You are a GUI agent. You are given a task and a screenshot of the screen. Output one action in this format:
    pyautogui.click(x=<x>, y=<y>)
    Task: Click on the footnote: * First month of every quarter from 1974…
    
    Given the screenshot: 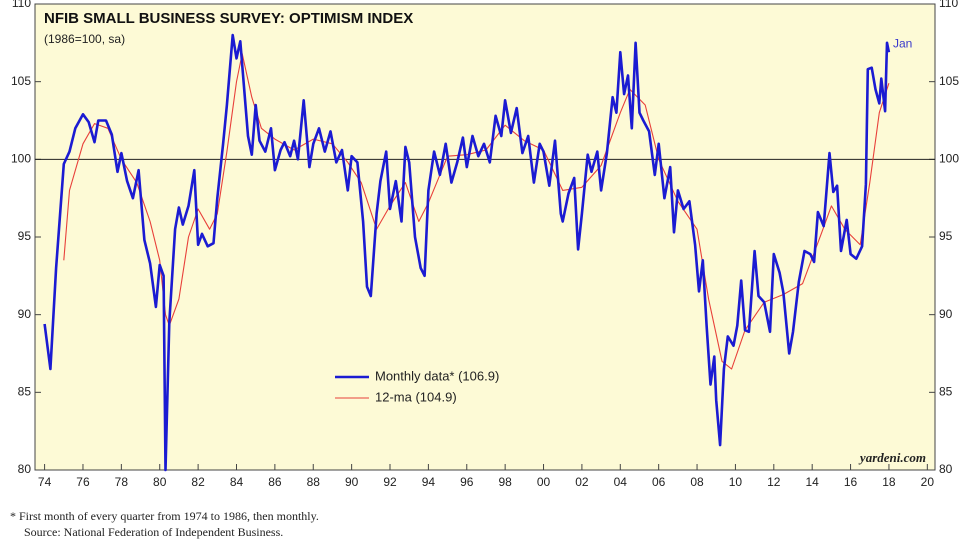 What is the action you would take?
    pyautogui.click(x=164, y=516)
    